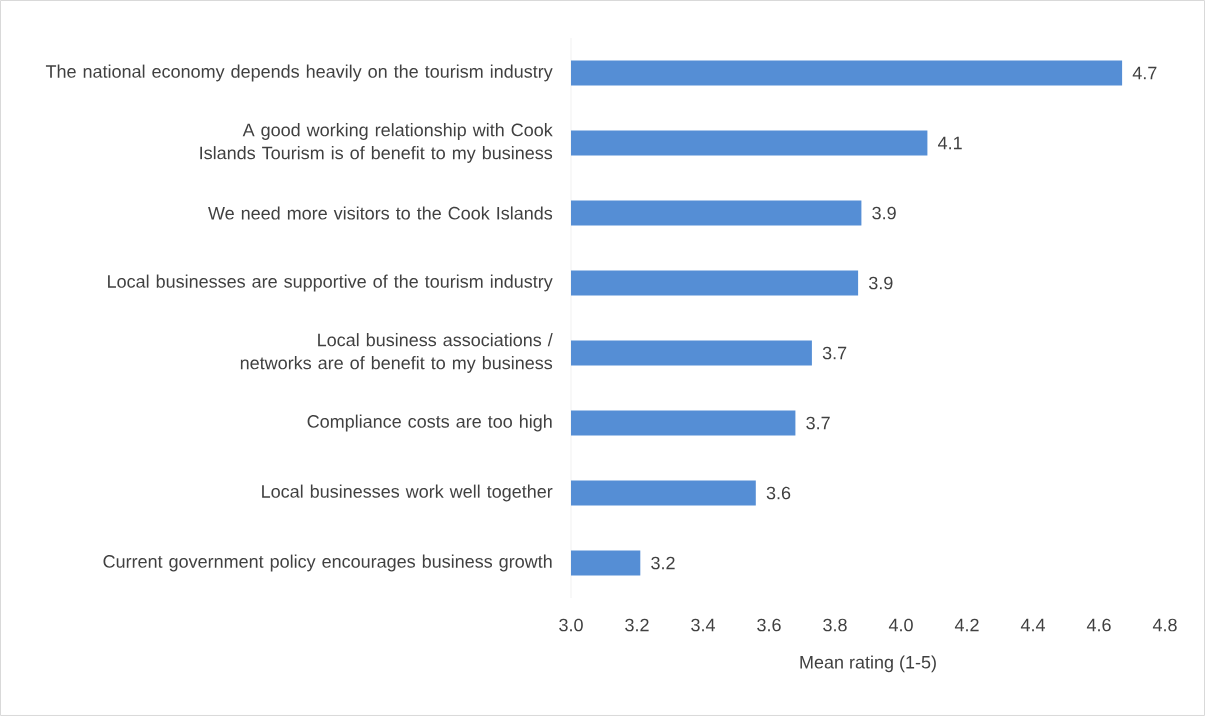 The width and height of the screenshot is (1205, 716). I want to click on x-tick-label: 4.6, so click(1098, 625).